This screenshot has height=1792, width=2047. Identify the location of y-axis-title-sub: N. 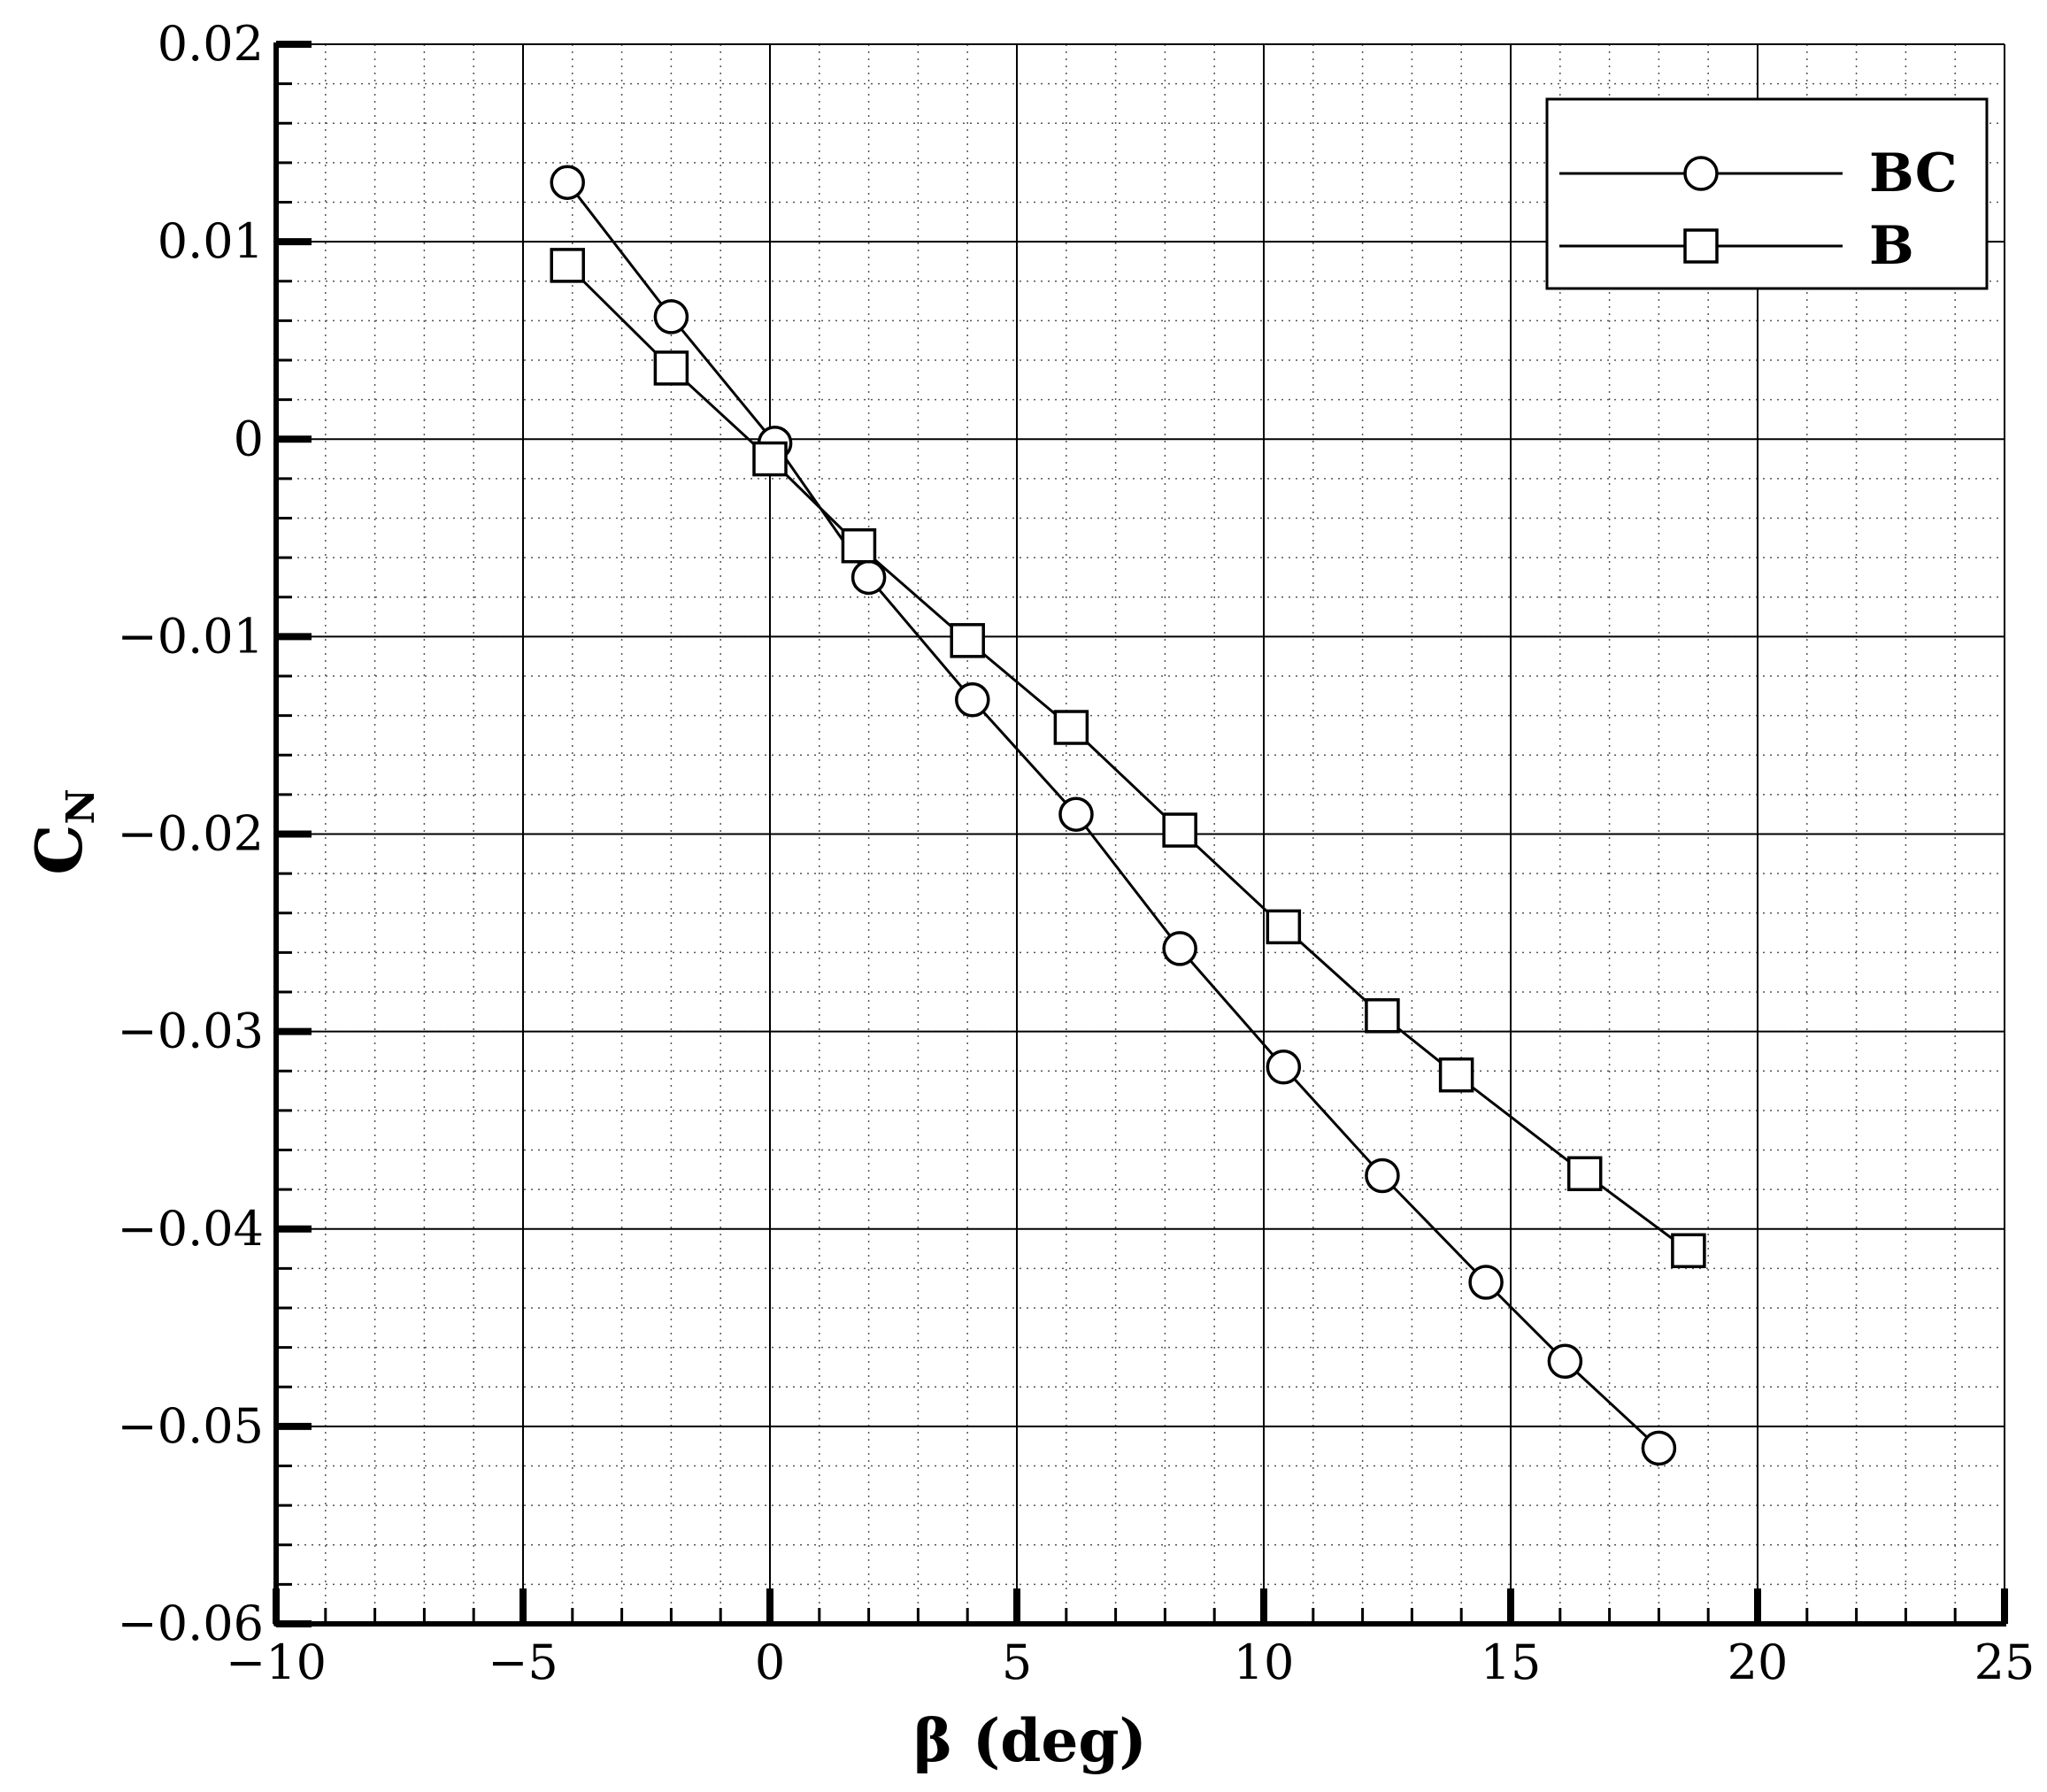
(81, 806).